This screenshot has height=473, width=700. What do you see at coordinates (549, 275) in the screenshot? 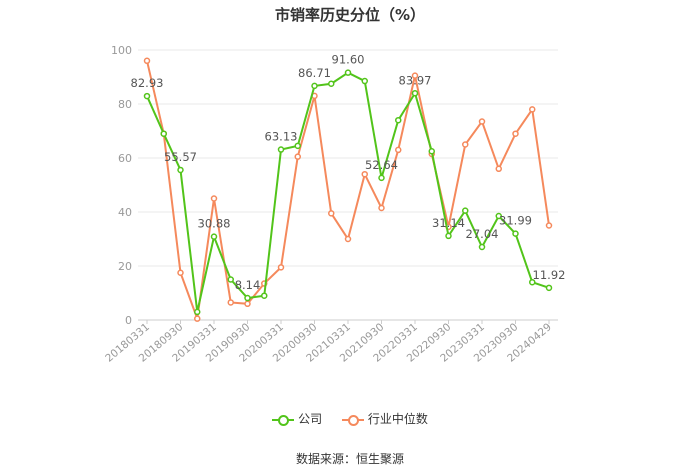
I see `data-label: 11.92` at bounding box center [549, 275].